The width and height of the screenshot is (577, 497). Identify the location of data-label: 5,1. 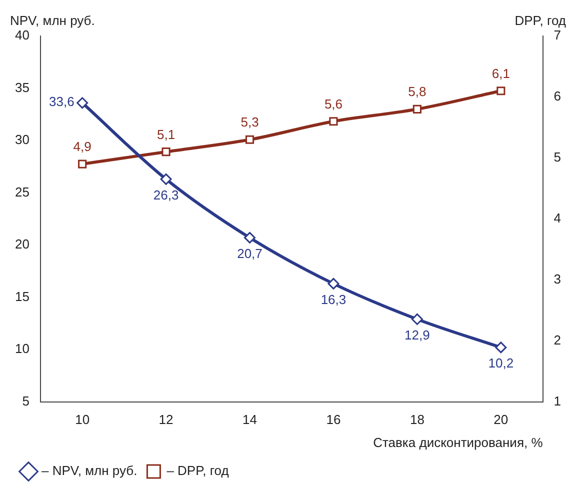
(166, 134).